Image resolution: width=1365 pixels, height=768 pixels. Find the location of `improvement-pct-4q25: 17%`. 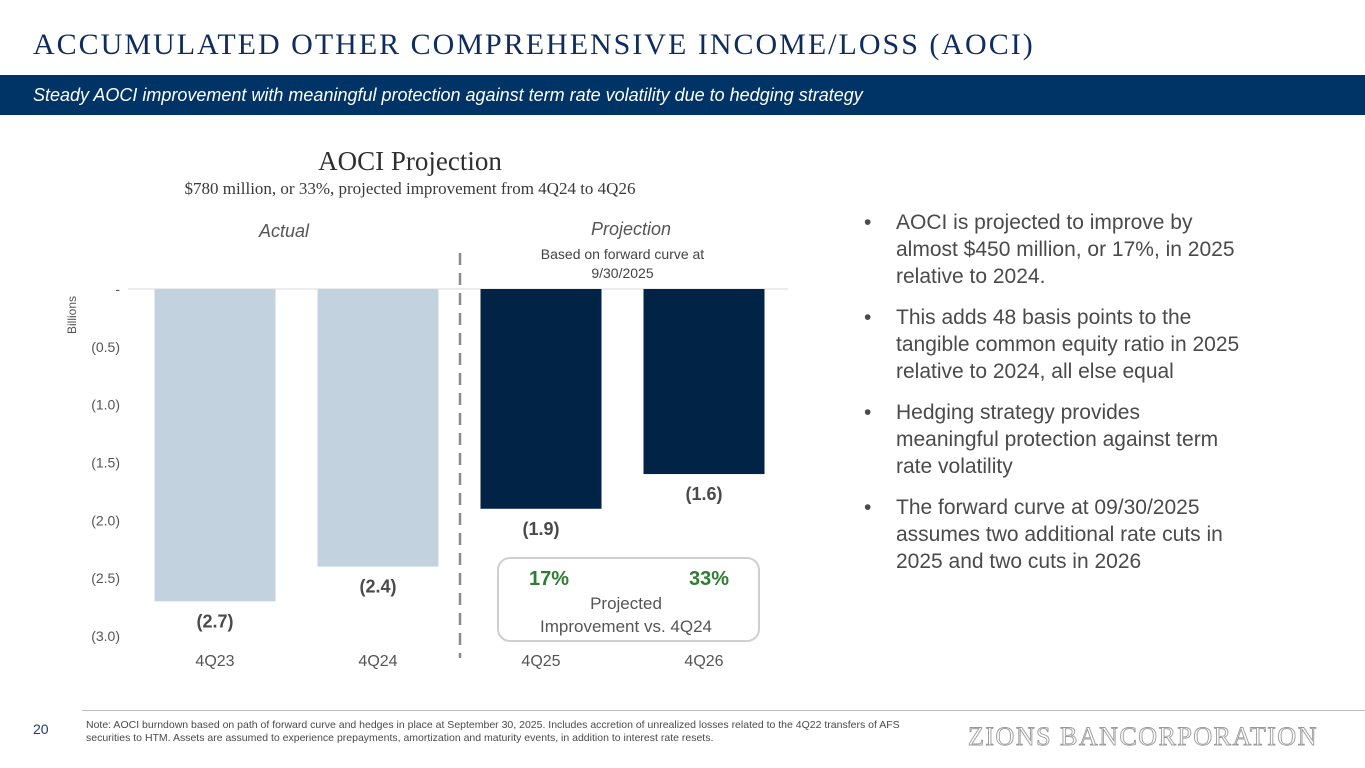

improvement-pct-4q25: 17% is located at coordinates (549, 579).